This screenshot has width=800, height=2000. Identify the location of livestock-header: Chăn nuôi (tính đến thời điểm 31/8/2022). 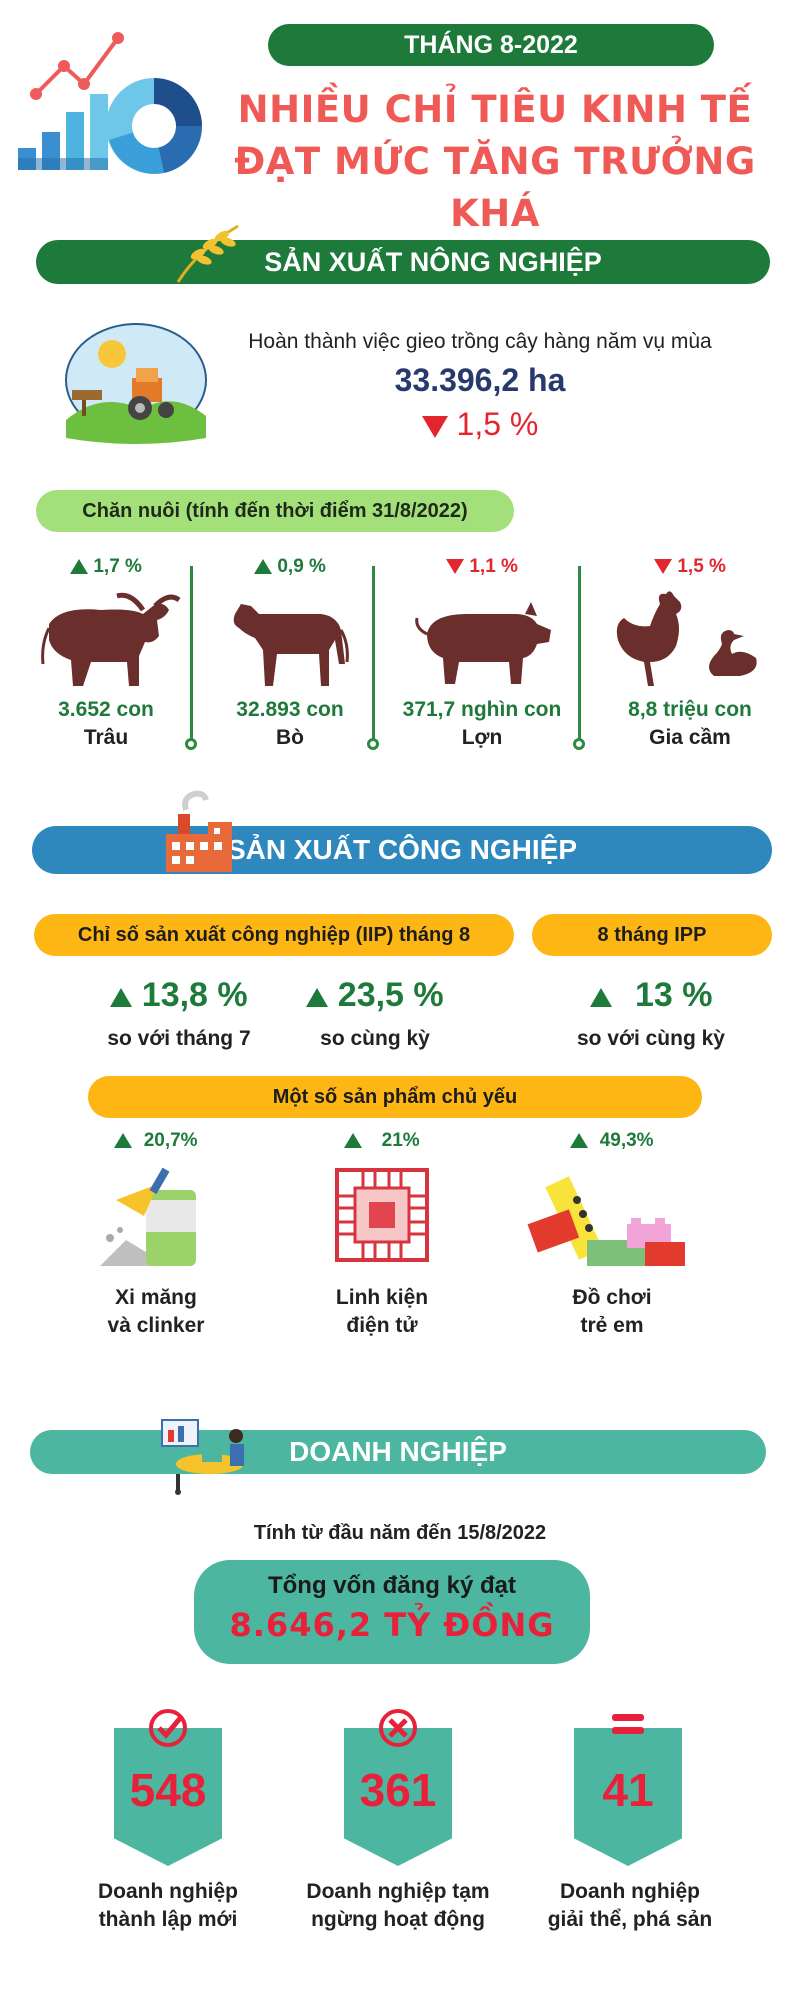
(275, 511).